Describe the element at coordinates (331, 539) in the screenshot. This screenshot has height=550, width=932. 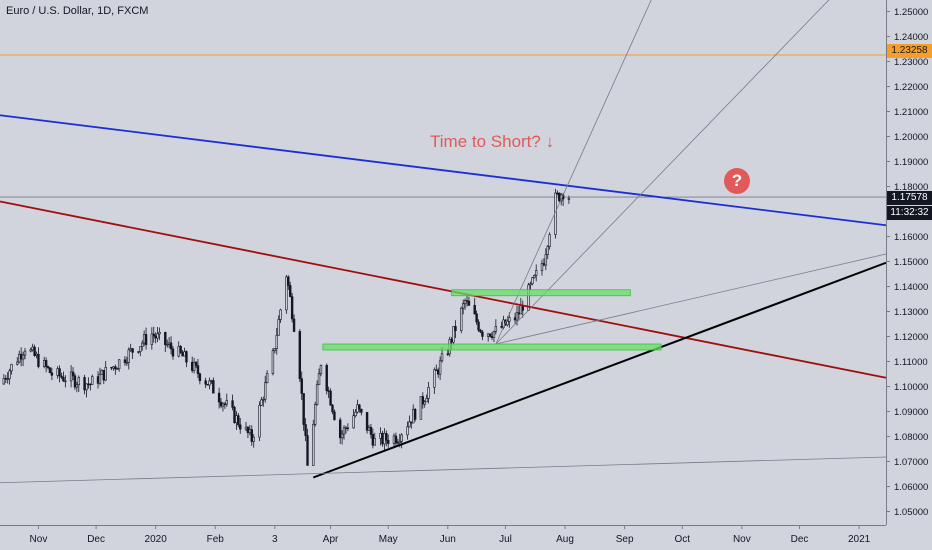
I see `x-tick-label: Apr` at that location.